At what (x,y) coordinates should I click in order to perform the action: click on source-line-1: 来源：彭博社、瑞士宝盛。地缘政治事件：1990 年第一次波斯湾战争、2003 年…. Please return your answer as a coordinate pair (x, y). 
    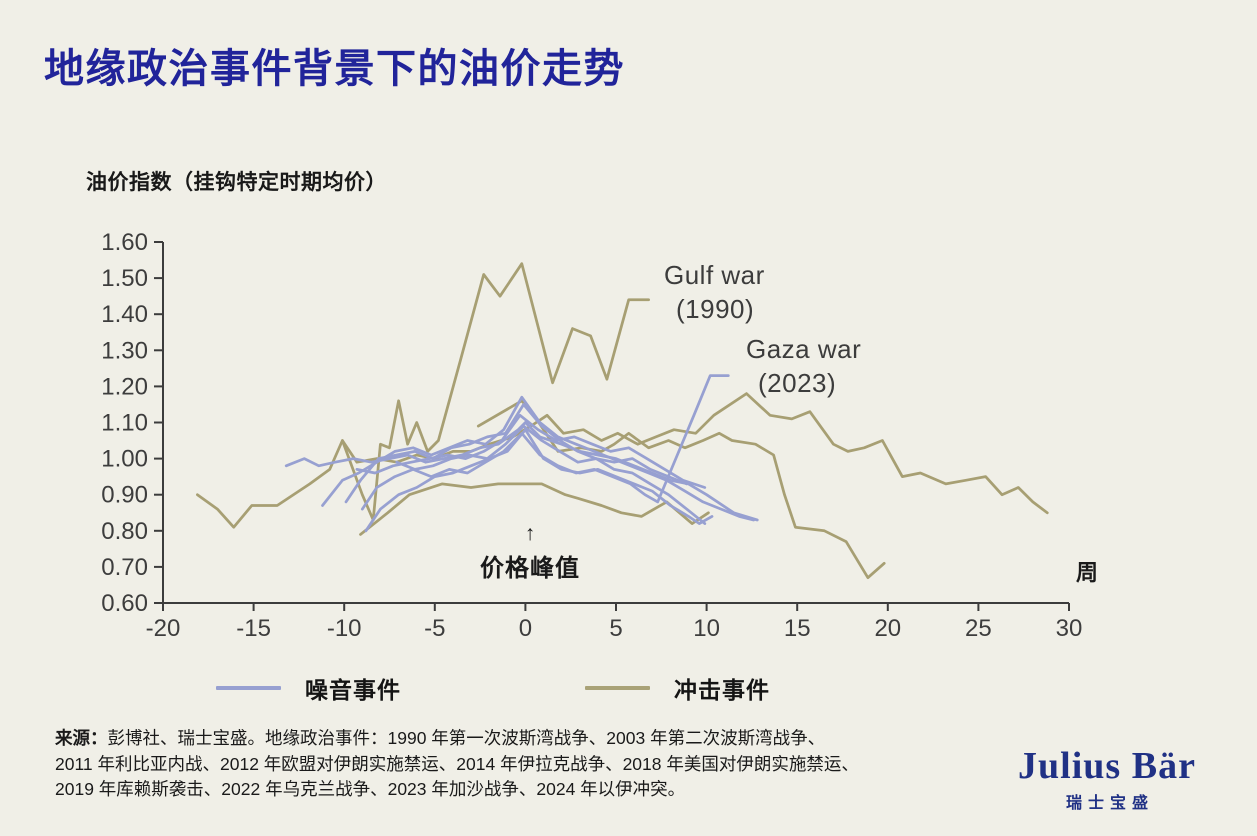
    Looking at the image, I should click on (495, 739).